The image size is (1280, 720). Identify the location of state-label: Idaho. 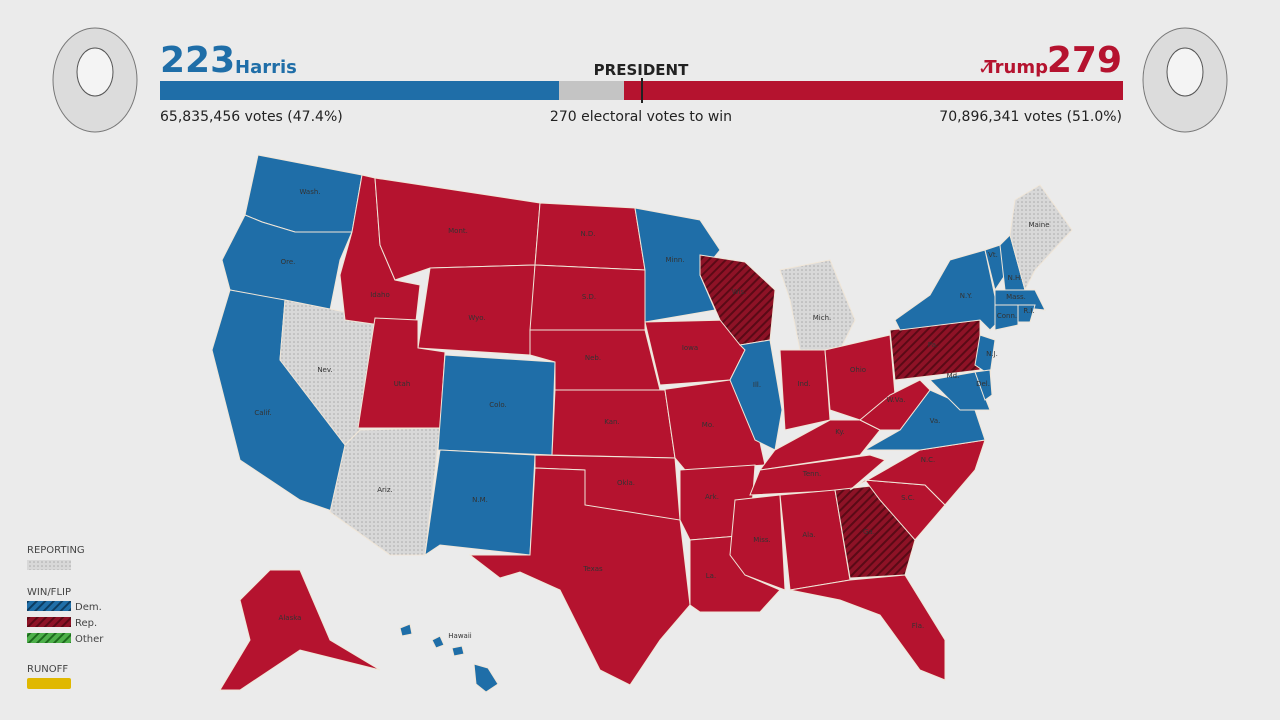
(380, 295).